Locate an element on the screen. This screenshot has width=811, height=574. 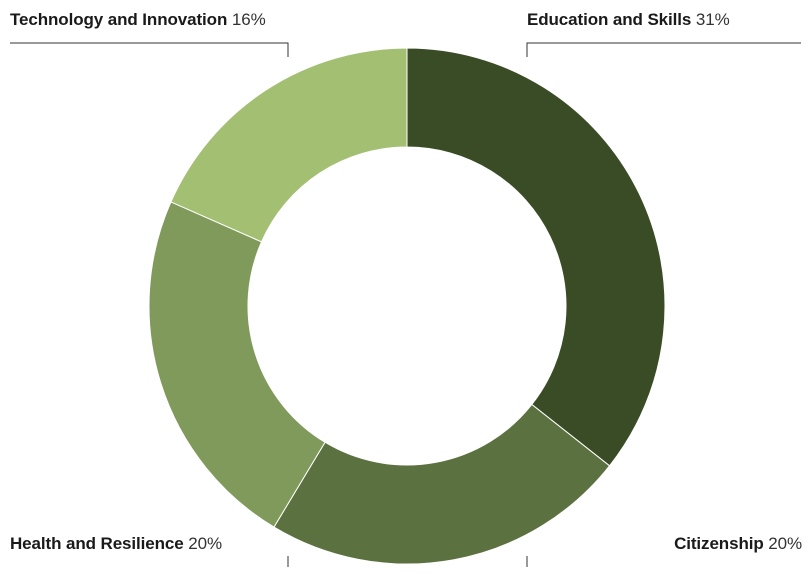
slice-label-health-and-resilience: Health and Resilience 20% is located at coordinates (116, 544).